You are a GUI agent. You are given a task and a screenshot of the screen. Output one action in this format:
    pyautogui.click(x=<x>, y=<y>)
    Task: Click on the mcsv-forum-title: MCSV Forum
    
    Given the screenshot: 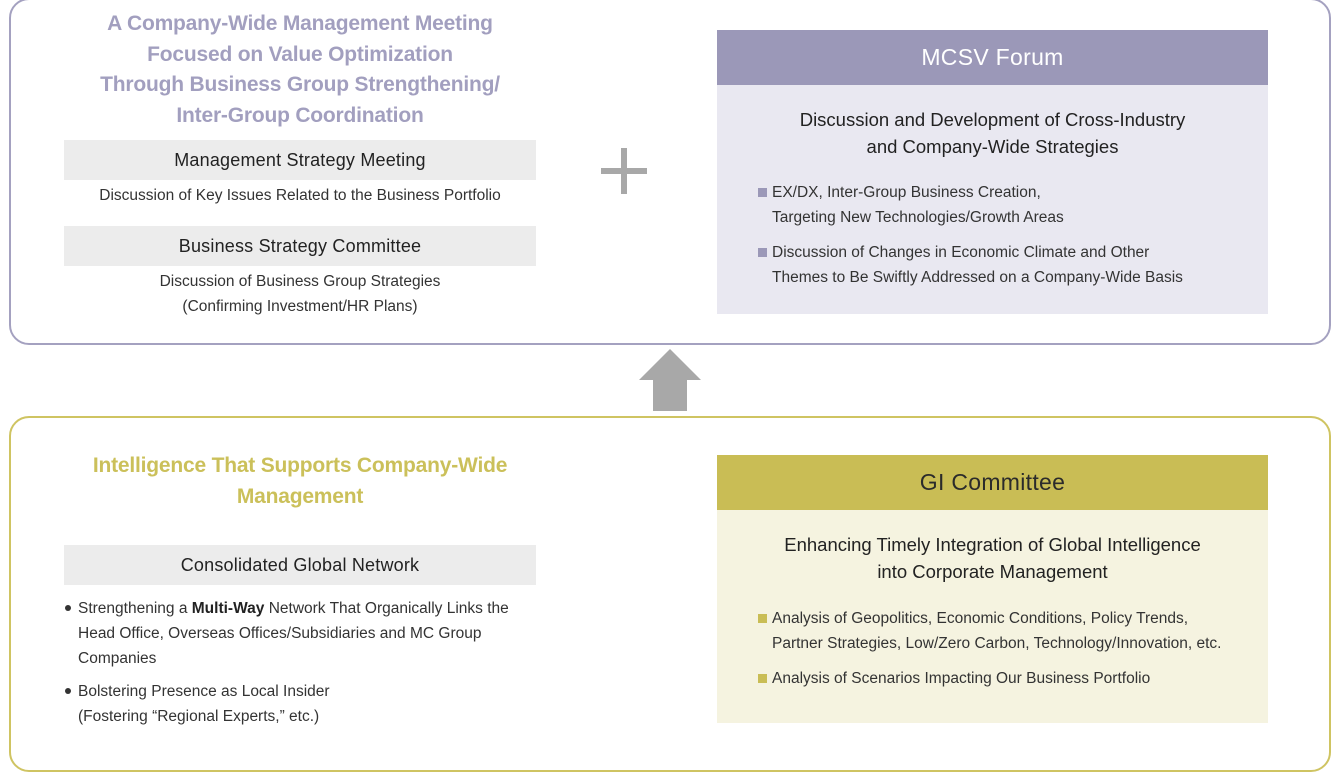 What is the action you would take?
    pyautogui.click(x=992, y=57)
    